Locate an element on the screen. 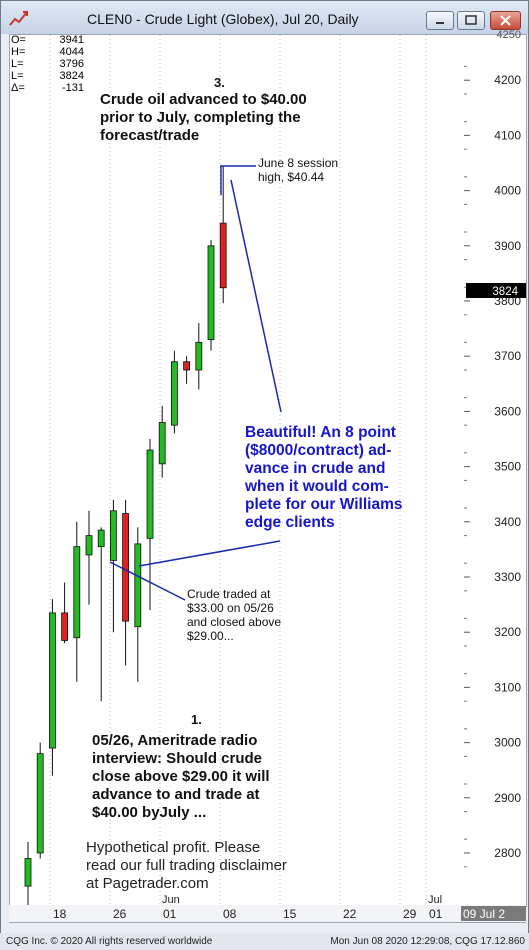 The image size is (529, 950). blue-note-line: plete for our Williams is located at coordinates (323, 504).